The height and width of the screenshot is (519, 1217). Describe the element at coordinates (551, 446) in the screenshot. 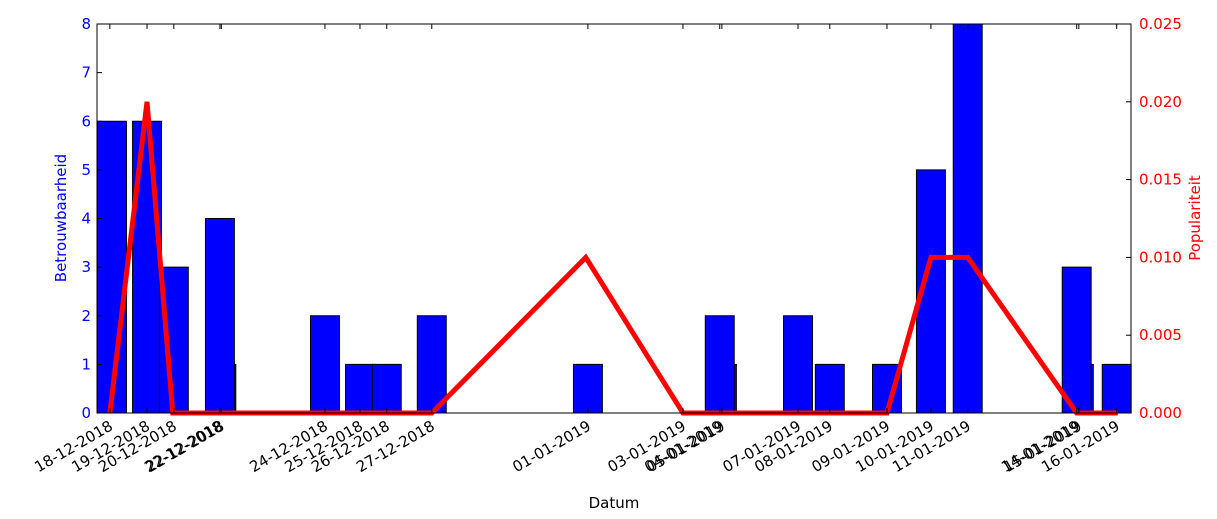

I see `x-tick-label: 01-01-2019` at that location.